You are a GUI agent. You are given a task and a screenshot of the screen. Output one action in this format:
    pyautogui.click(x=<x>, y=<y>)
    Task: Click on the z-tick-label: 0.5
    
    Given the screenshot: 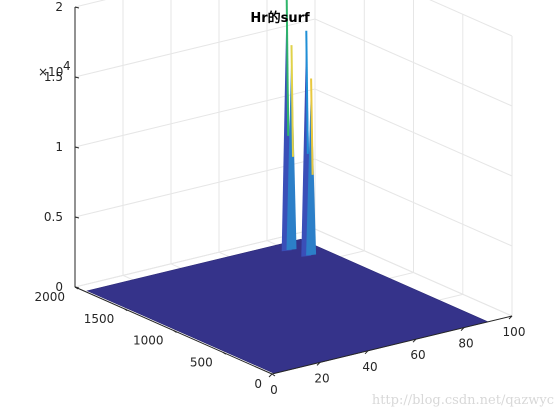 What is the action you would take?
    pyautogui.click(x=53, y=217)
    